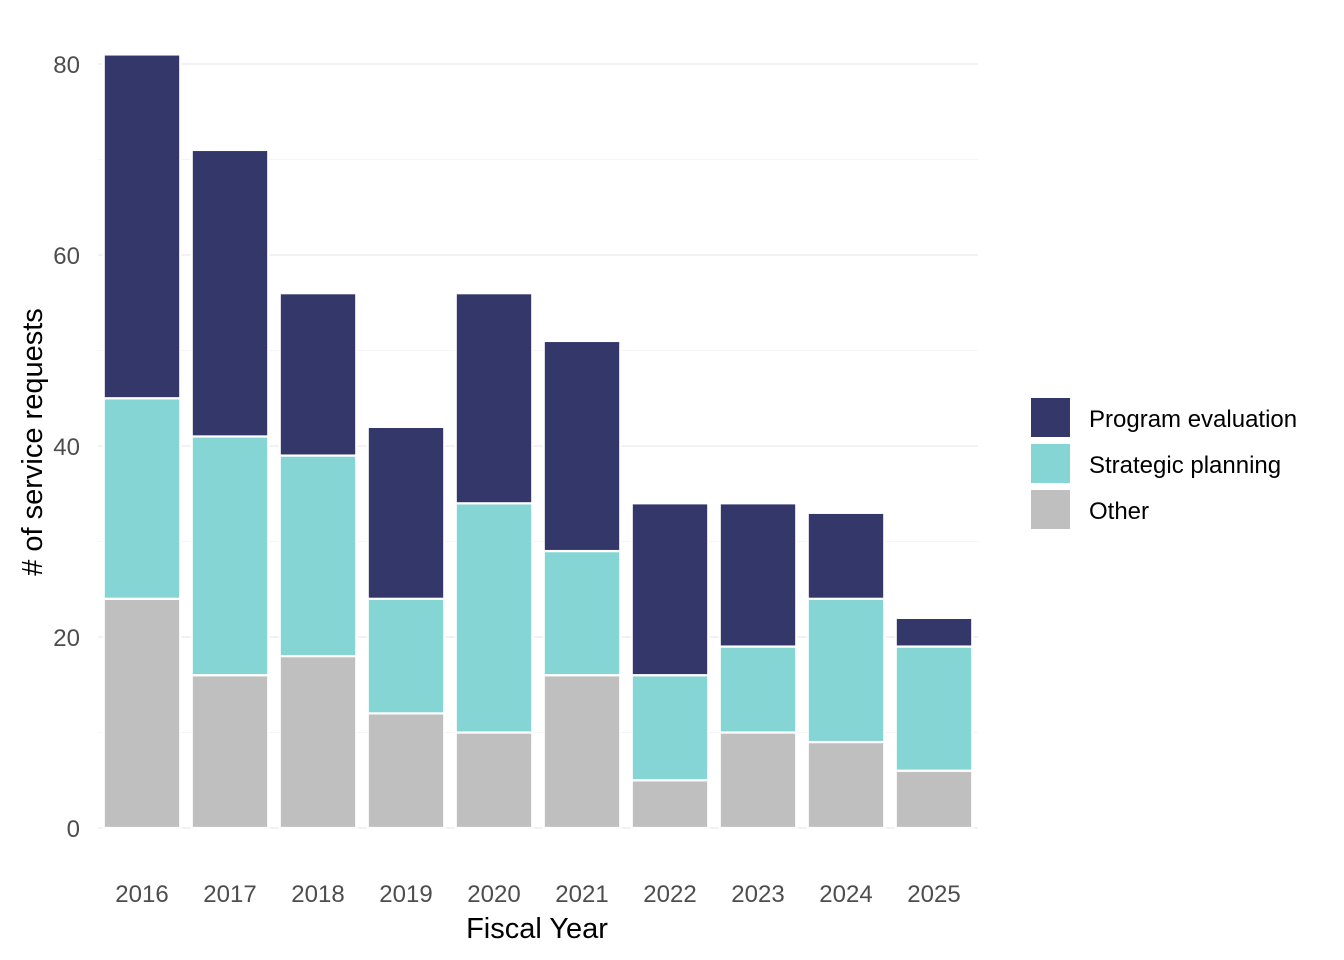 The height and width of the screenshot is (960, 1344). Describe the element at coordinates (670, 804) in the screenshot. I see `bar-segment-other-2022` at that location.